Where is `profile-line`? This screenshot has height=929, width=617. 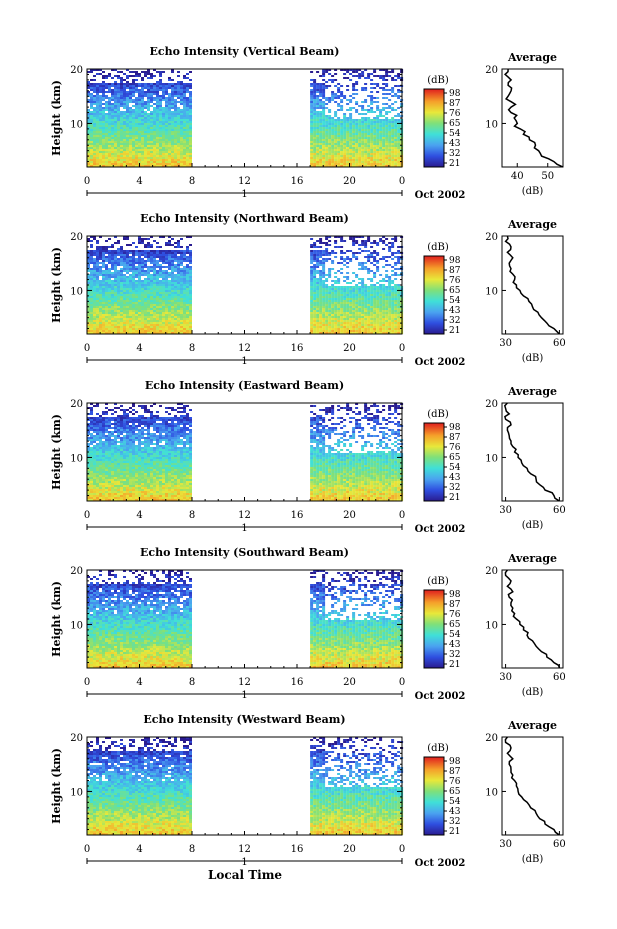 profile-line is located at coordinates (533, 118).